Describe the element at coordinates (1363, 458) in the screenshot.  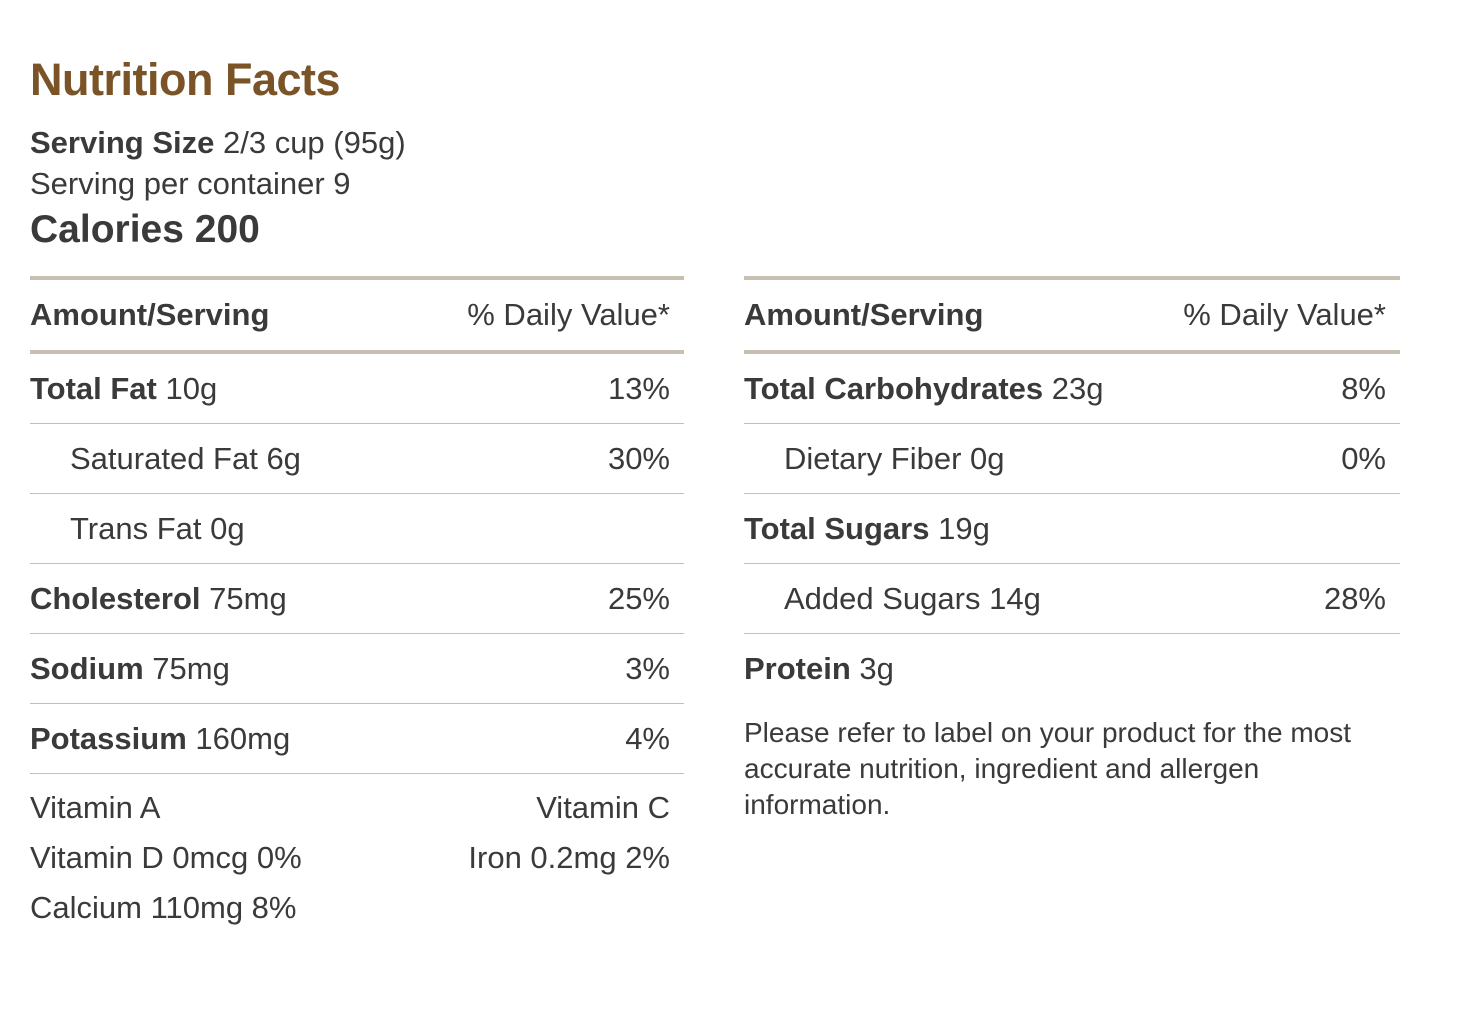
I see `nutrient-pct: 0%` at that location.